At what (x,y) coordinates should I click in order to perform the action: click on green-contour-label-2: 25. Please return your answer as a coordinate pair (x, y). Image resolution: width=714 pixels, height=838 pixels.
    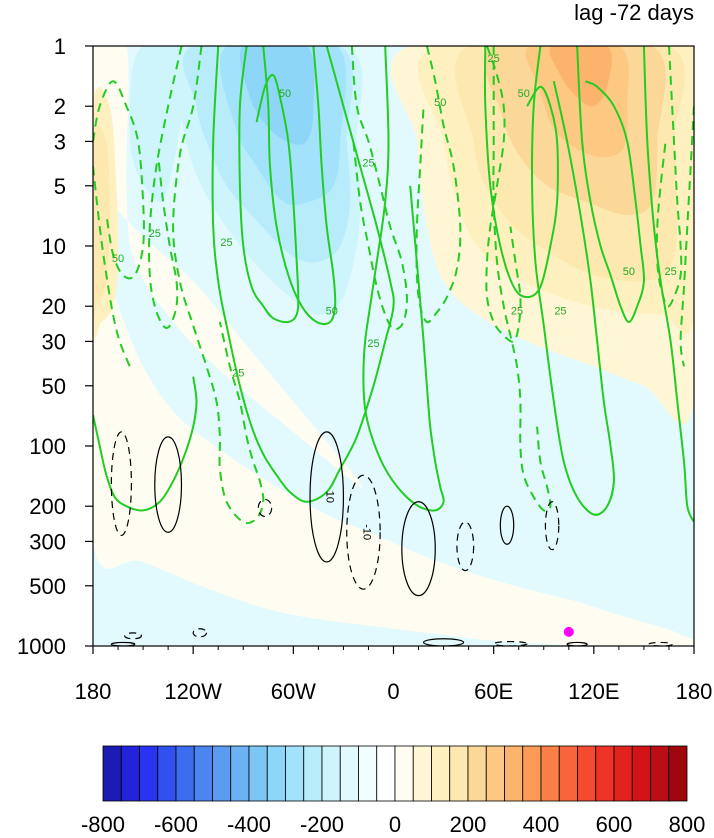
    Looking at the image, I should click on (226, 243).